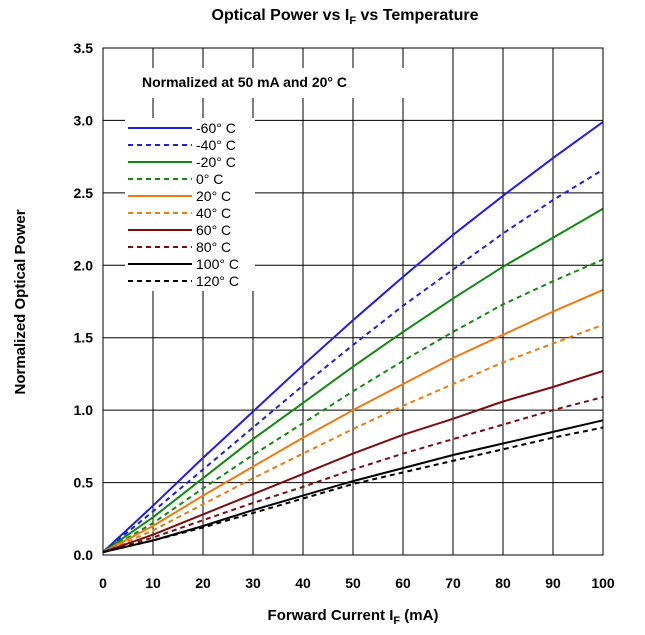 This screenshot has width=645, height=635. What do you see at coordinates (84, 301) in the screenshot?
I see `y-tick-labels: 0.0 0.5 1.0 1.5 2.0 2.5 3.0 3.5` at bounding box center [84, 301].